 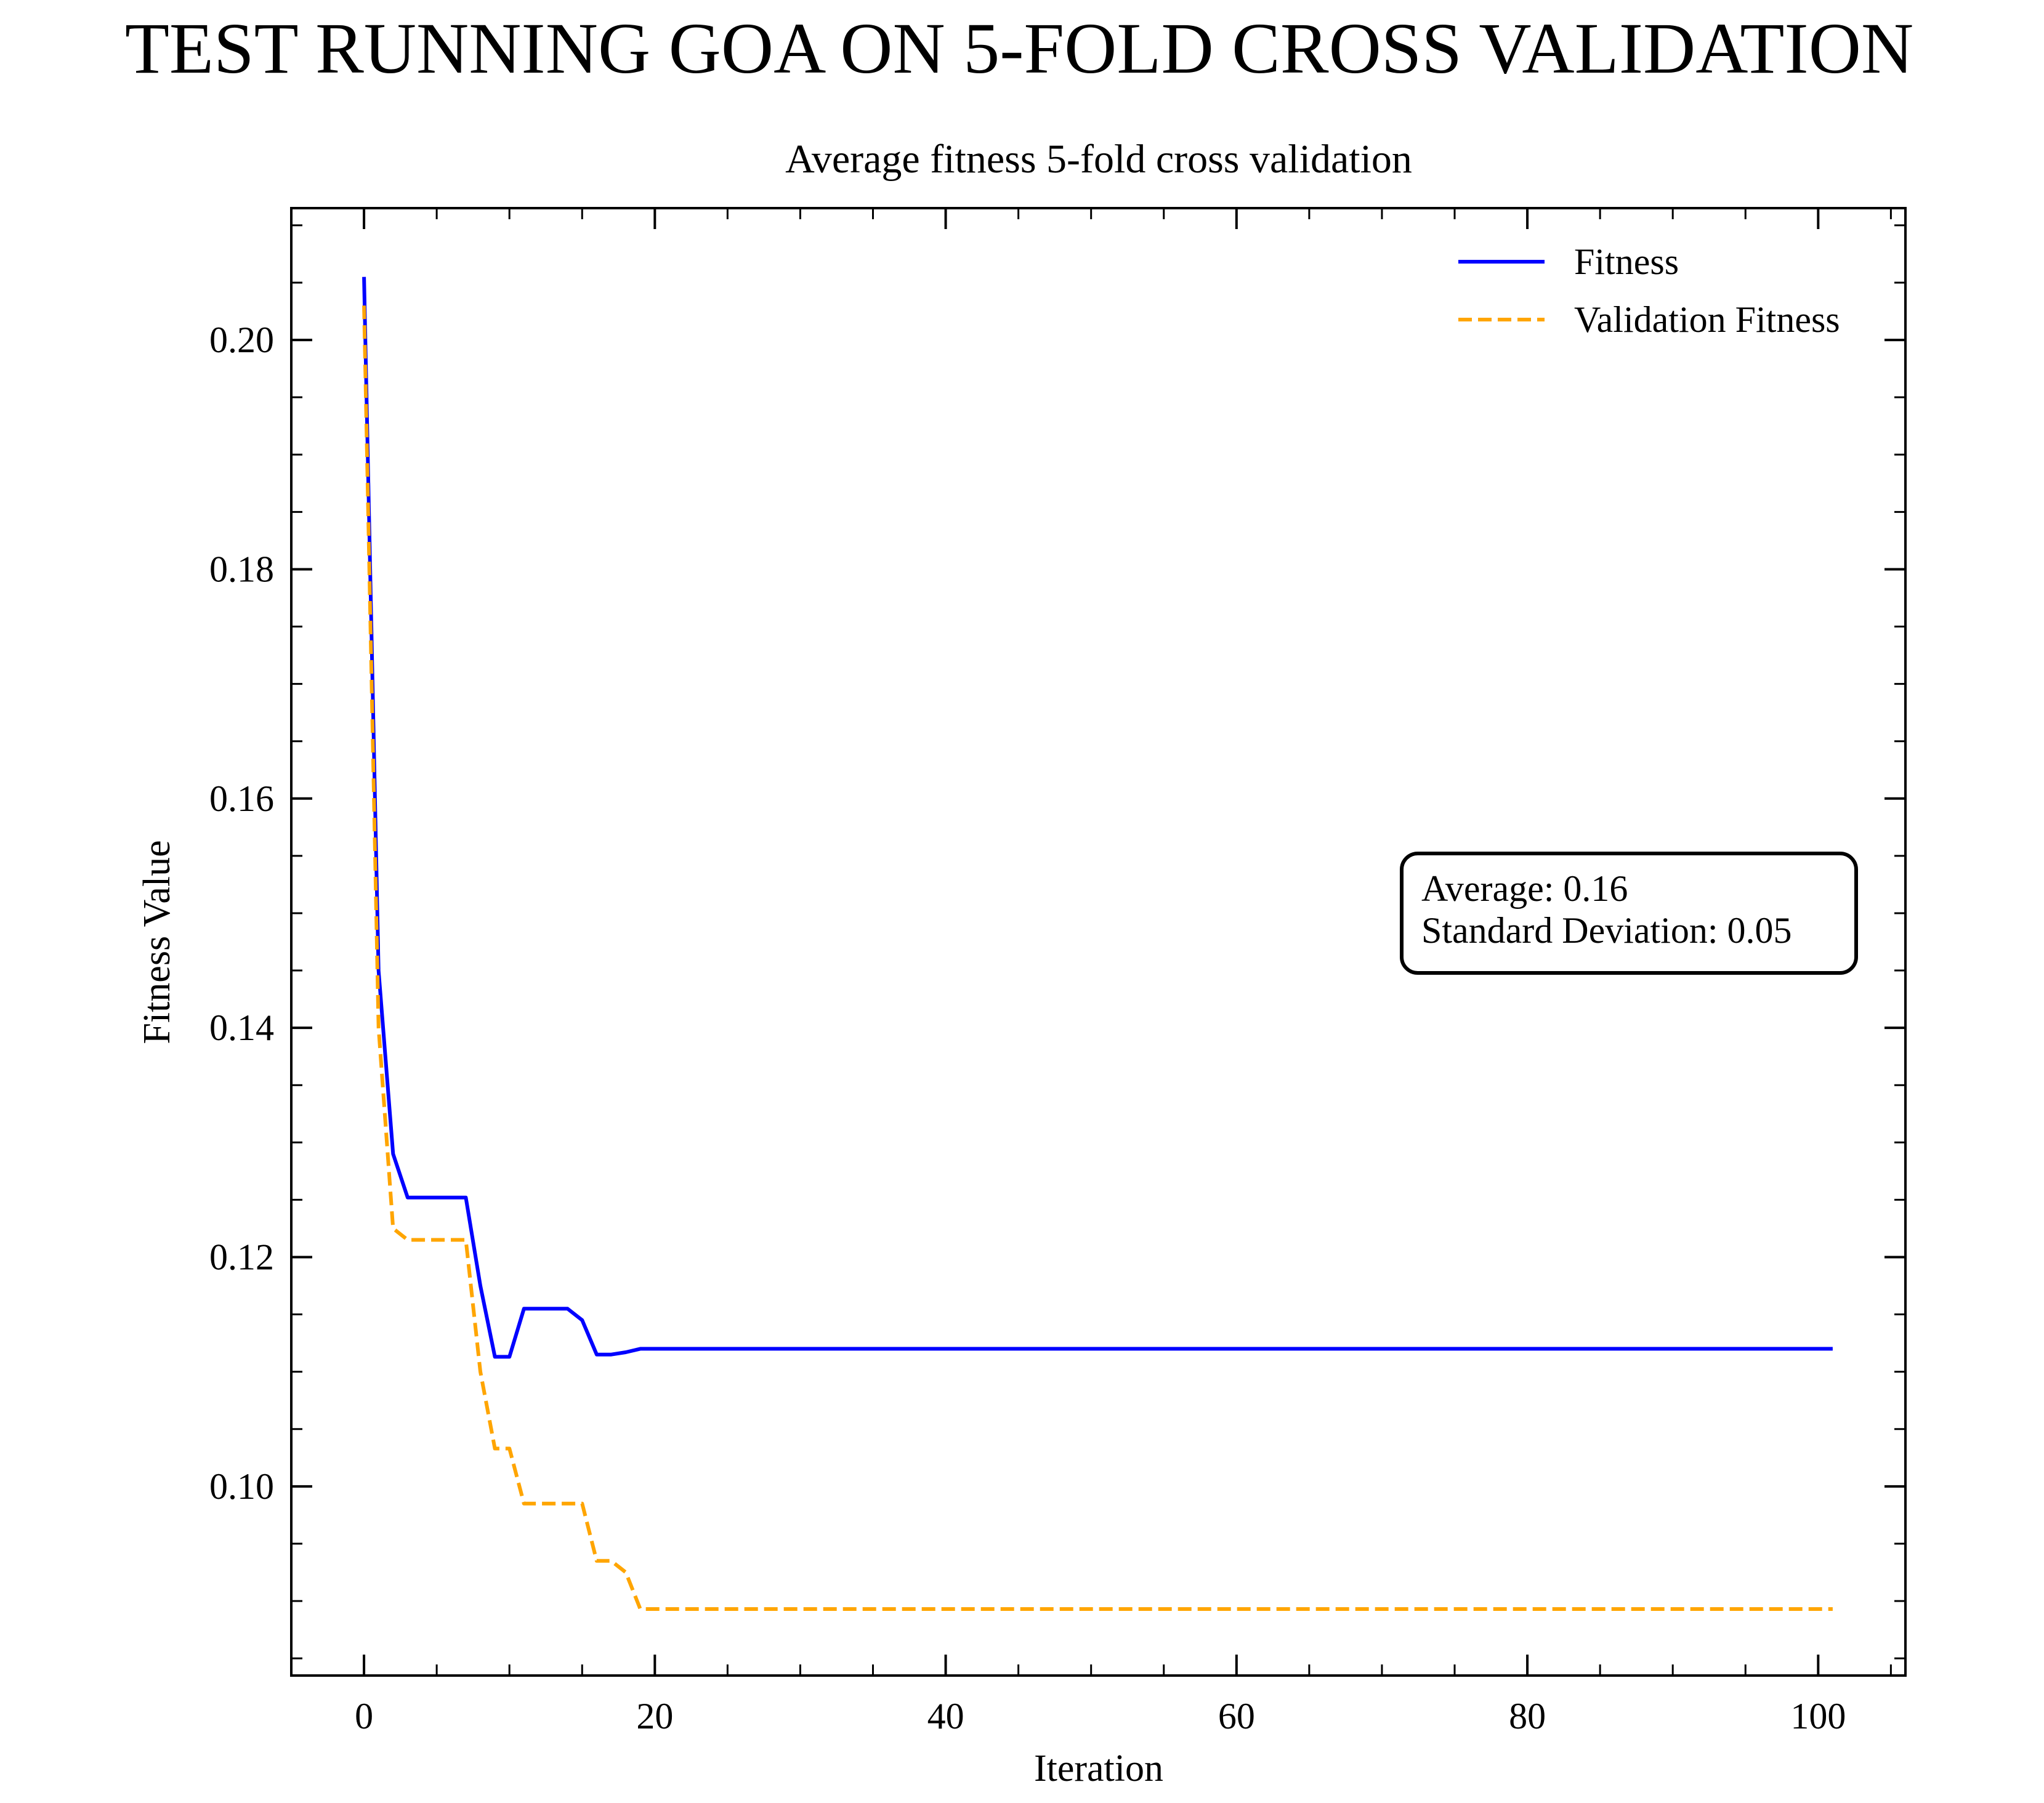 I want to click on x-tick-label: 60, so click(x=1236, y=1716).